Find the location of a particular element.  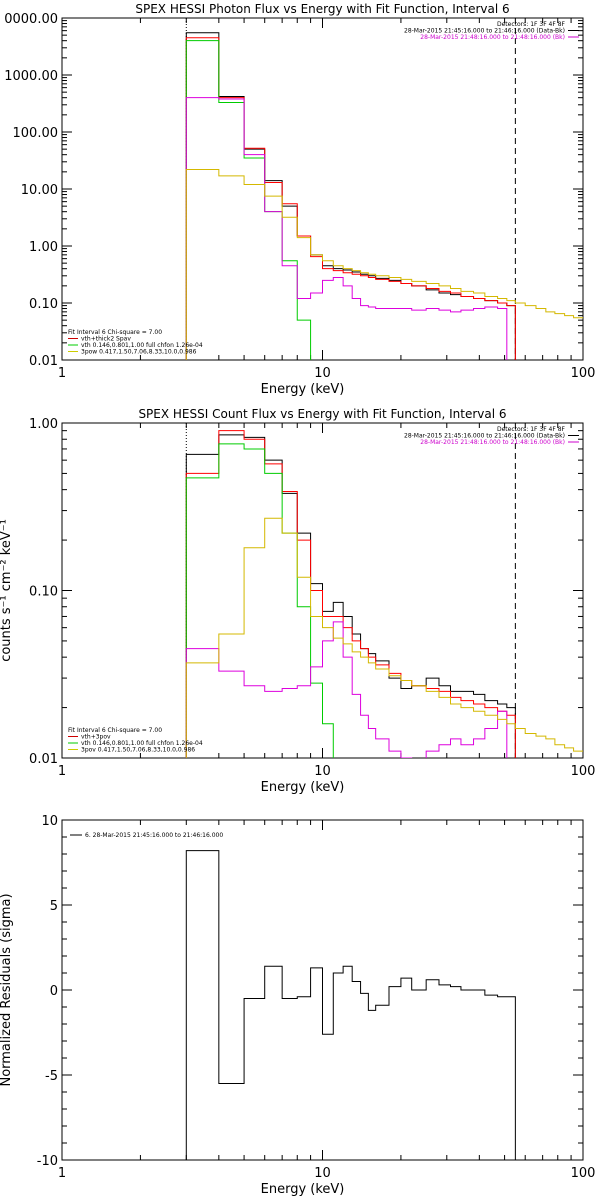

y-tick-label: 10 is located at coordinates (49, 821).